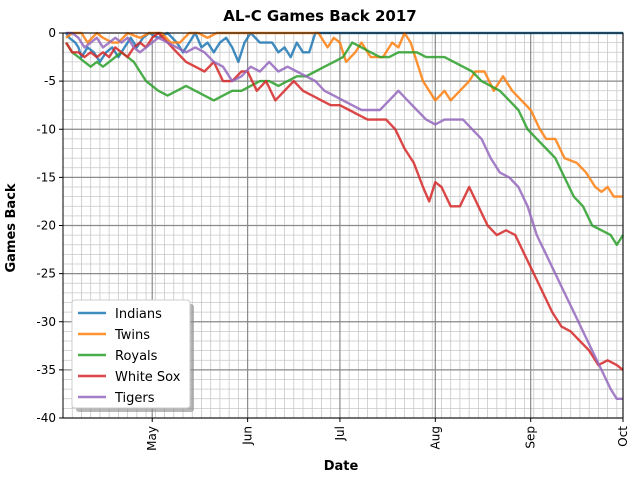 The image size is (640, 480). Describe the element at coordinates (52, 33) in the screenshot. I see `y-tick-label: 0` at that location.